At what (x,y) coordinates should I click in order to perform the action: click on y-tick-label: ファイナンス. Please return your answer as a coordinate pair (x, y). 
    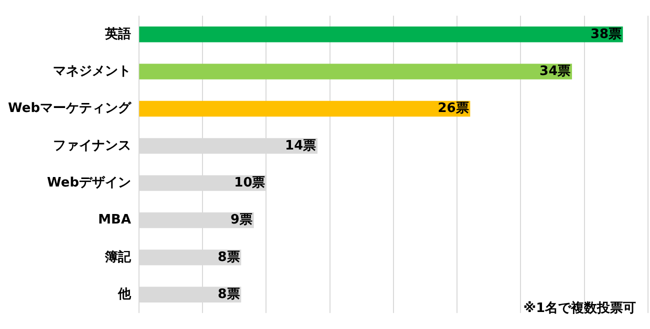
    Looking at the image, I should click on (92, 146).